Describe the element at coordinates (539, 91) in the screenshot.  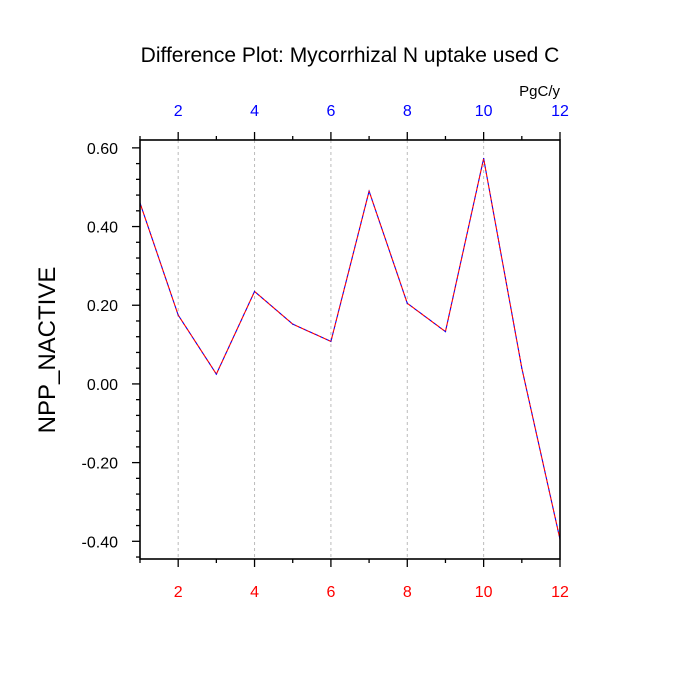
I see `top-axis-unit: PgC/y` at that location.